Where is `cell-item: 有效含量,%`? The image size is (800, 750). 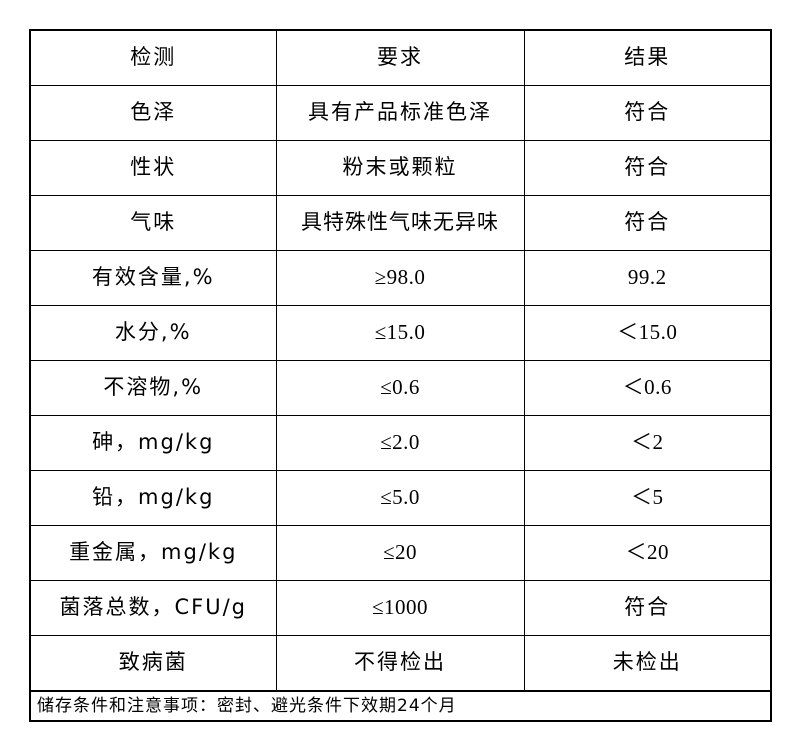 cell-item: 有效含量,% is located at coordinates (153, 278).